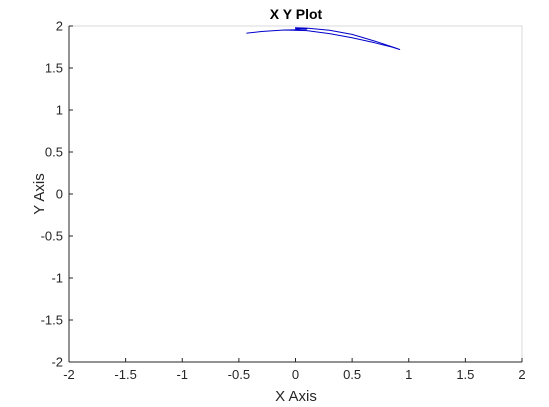 The width and height of the screenshot is (549, 407). I want to click on series-layer, so click(323, 38).